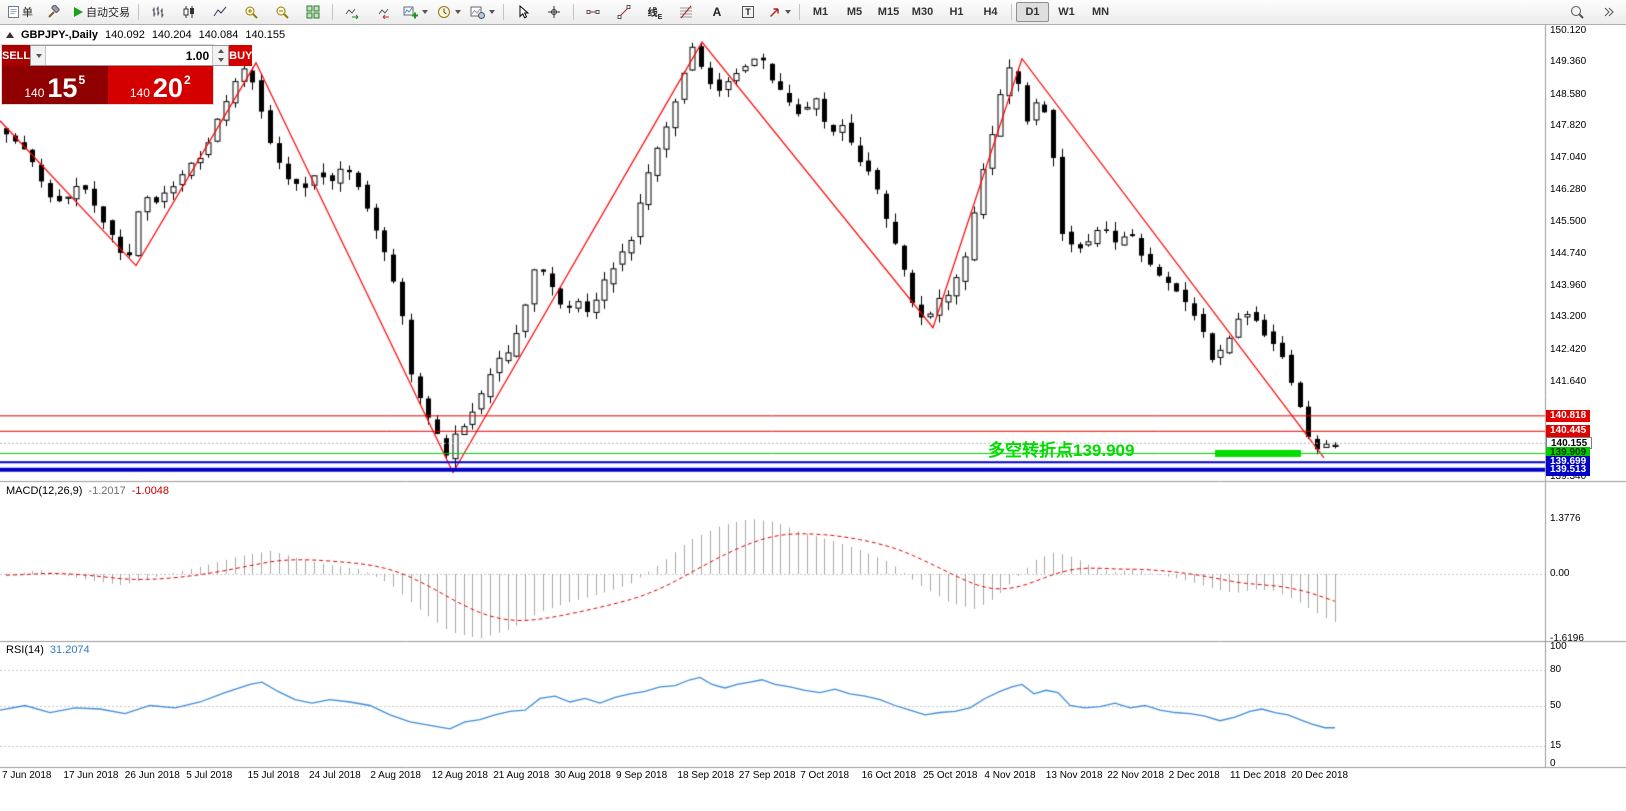 This screenshot has height=811, width=1626. Describe the element at coordinates (1568, 349) in the screenshot. I see `price-tick-label: 142.420` at that location.